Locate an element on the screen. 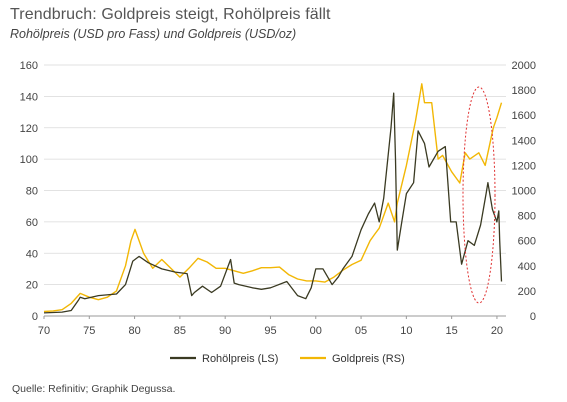 Image resolution: width=567 pixels, height=402 pixels. legend-gold-label: Goldpreis (RS) is located at coordinates (368, 359).